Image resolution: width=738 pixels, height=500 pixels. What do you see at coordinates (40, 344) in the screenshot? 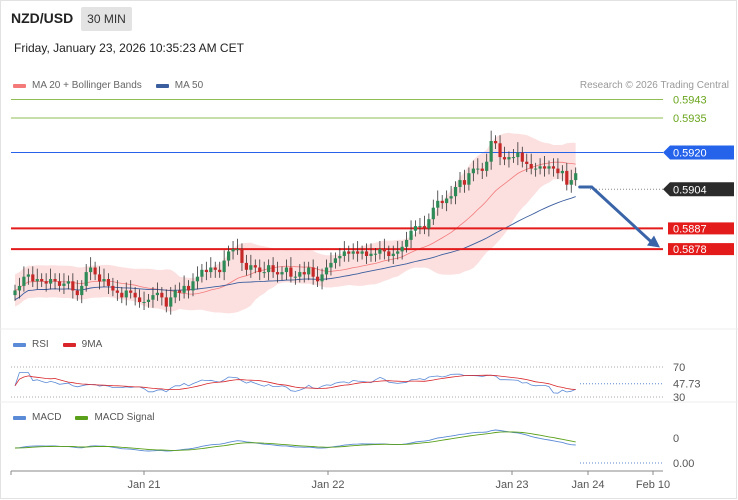
I see `legend-label-rsi: RSI` at bounding box center [40, 344].